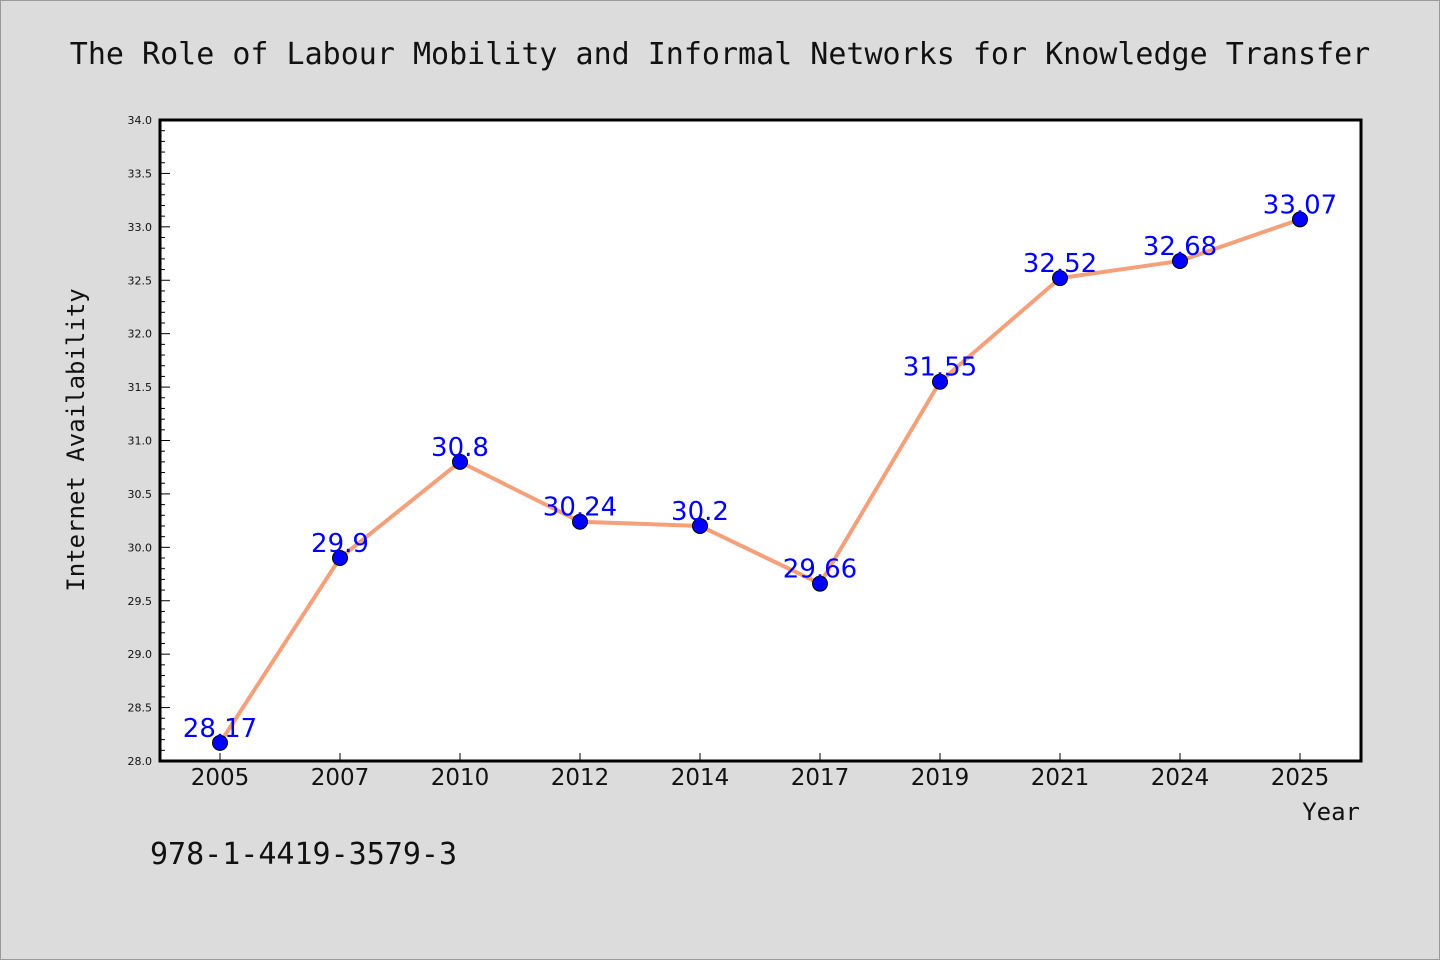 The width and height of the screenshot is (1440, 960). What do you see at coordinates (1060, 778) in the screenshot?
I see `x-tick-label: 2021` at bounding box center [1060, 778].